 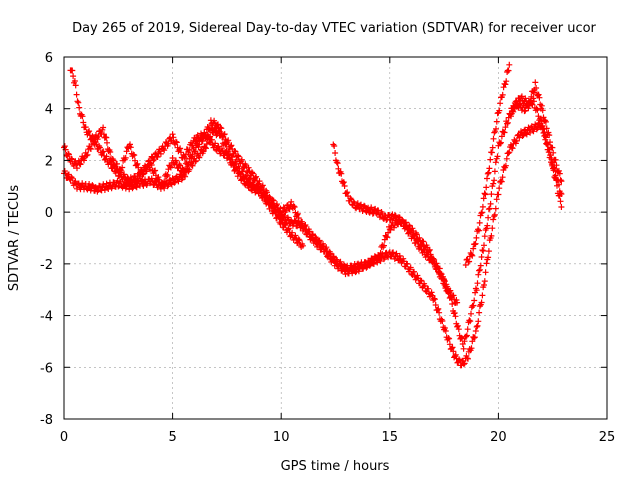 I want to click on x-axis-label: GPS time / hours, so click(x=335, y=466).